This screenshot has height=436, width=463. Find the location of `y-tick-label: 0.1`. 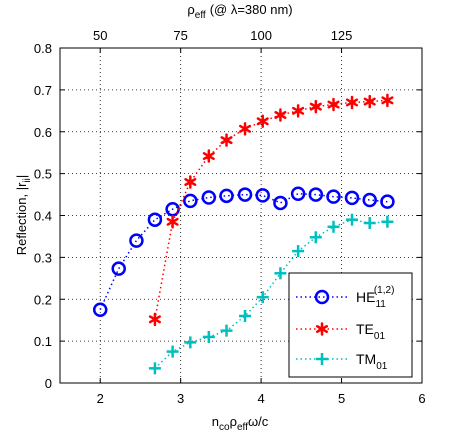

y-tick-label: 0.1 is located at coordinates (43, 341).